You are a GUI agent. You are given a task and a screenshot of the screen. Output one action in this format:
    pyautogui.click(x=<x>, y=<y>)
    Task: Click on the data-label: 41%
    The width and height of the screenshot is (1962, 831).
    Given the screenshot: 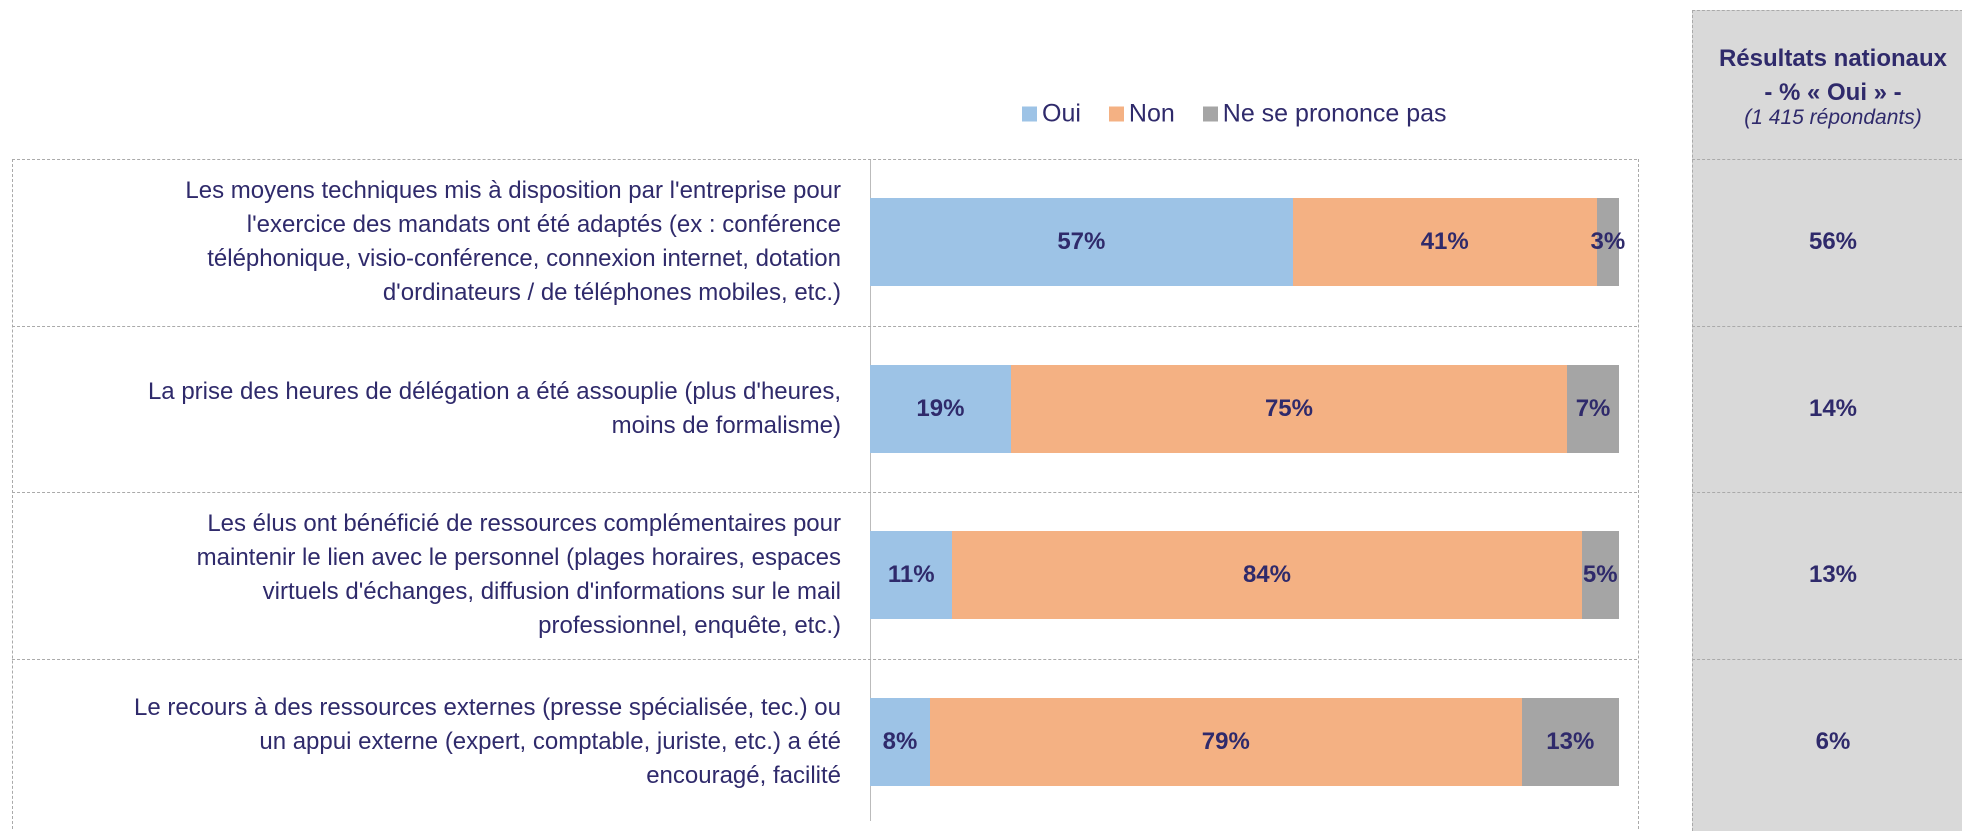 What is the action you would take?
    pyautogui.click(x=1444, y=242)
    